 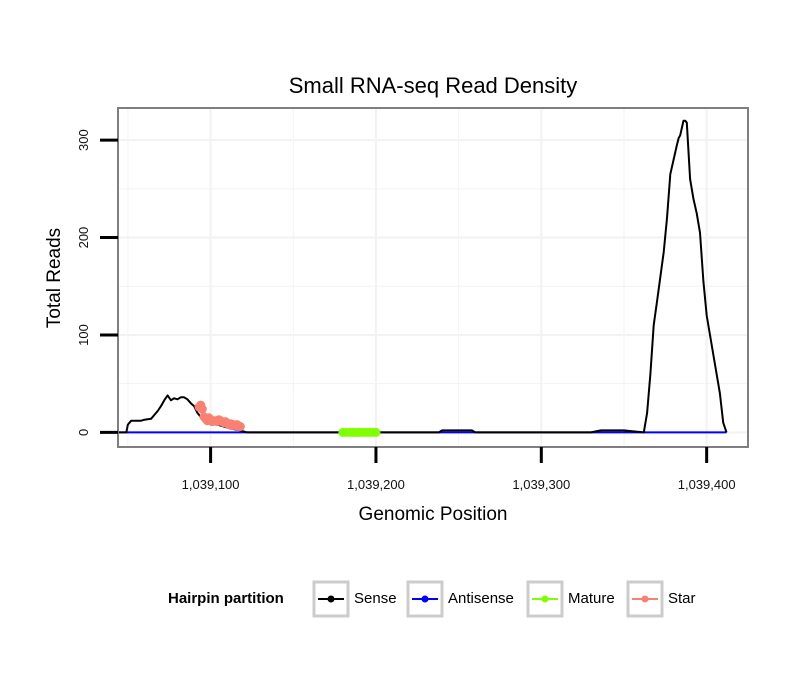 What do you see at coordinates (376, 432) in the screenshot?
I see `mature-point` at bounding box center [376, 432].